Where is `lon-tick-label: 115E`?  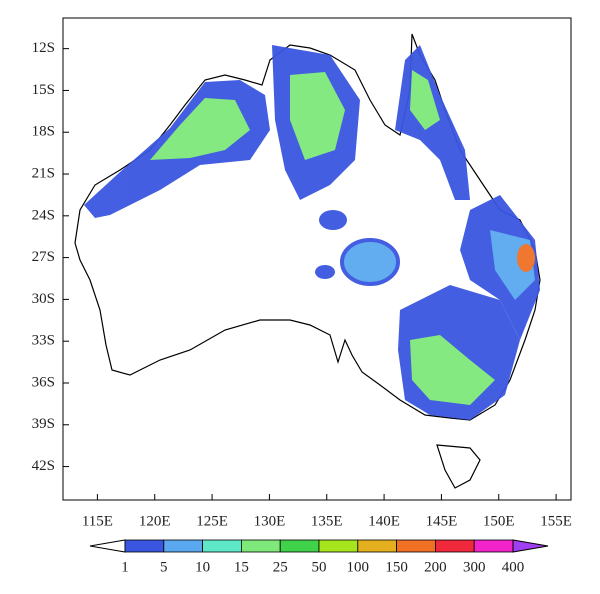
lon-tick-label: 115E is located at coordinates (97, 521).